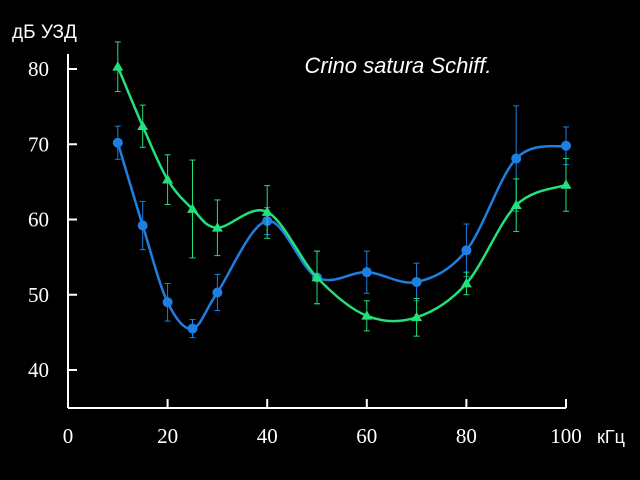 Image resolution: width=640 pixels, height=480 pixels. Describe the element at coordinates (68, 436) in the screenshot. I see `x-tick-label: 0` at that location.